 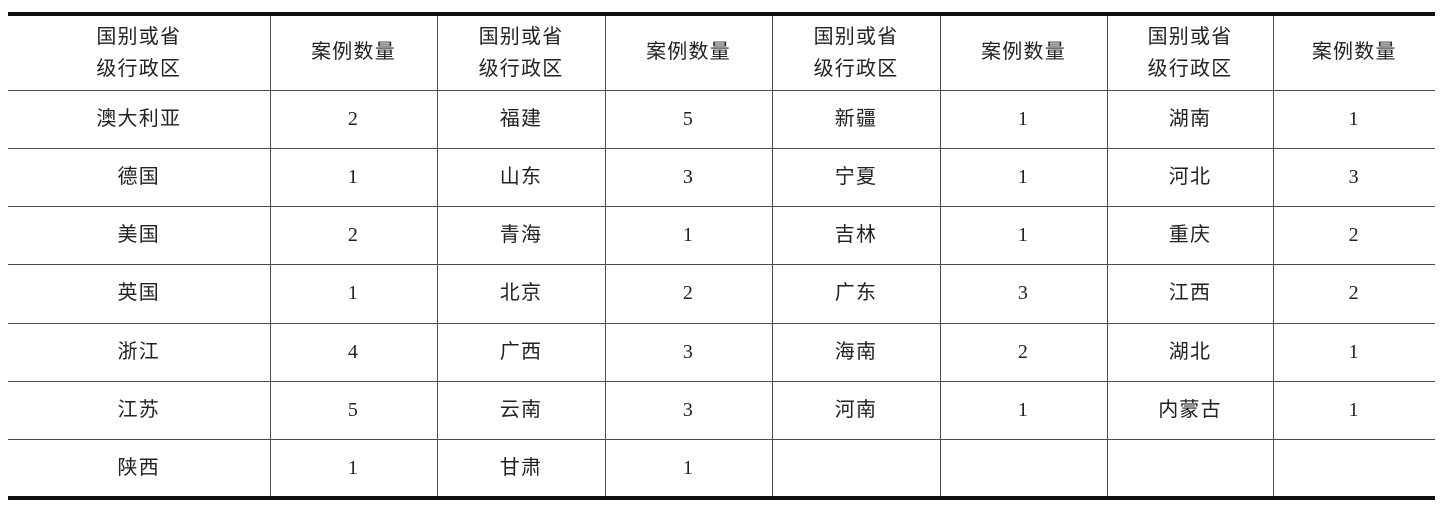 What do you see at coordinates (139, 177) in the screenshot?
I see `region-cell: 德国` at bounding box center [139, 177].